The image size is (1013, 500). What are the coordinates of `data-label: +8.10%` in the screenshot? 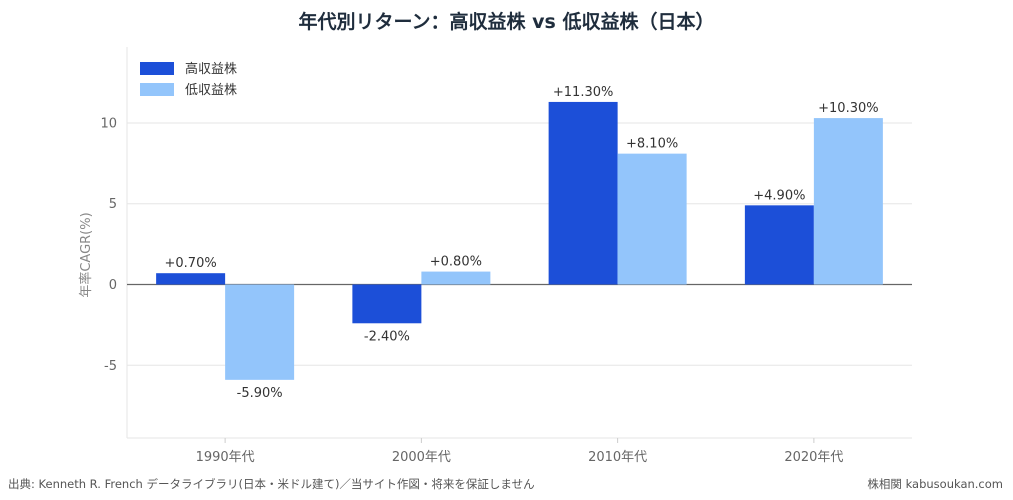 It's located at (652, 144).